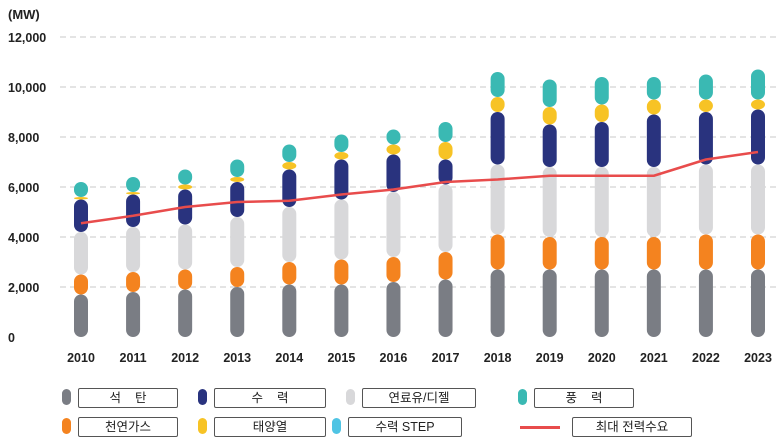 The height and width of the screenshot is (441, 782). I want to click on legend-label-hydro-step: 수력 STEP, so click(405, 427).